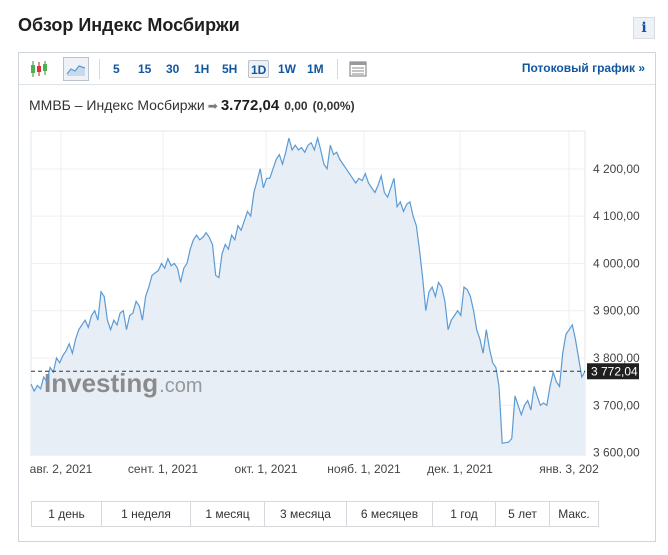  What do you see at coordinates (101, 383) in the screenshot?
I see `watermark-brand: Investing` at bounding box center [101, 383].